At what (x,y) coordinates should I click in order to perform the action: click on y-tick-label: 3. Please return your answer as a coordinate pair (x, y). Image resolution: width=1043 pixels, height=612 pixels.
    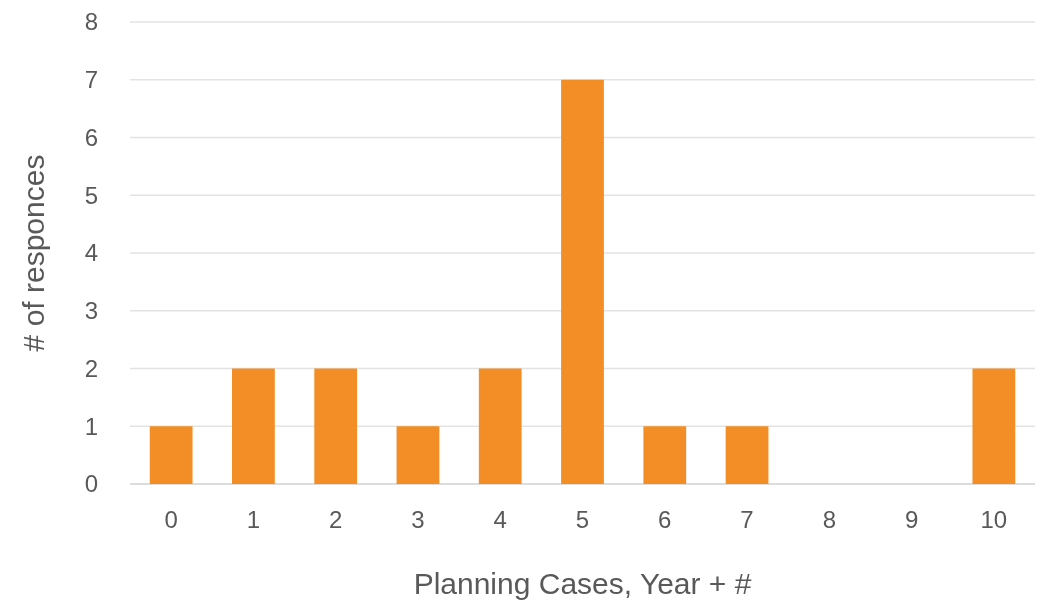
    Looking at the image, I should click on (91, 311).